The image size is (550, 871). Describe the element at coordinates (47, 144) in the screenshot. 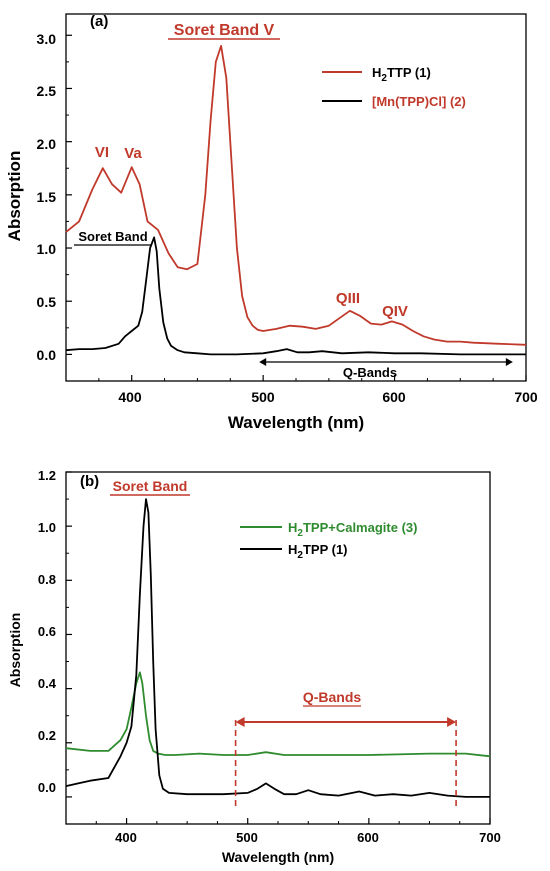

I see `y-tick-label-2.0: 2.0` at that location.